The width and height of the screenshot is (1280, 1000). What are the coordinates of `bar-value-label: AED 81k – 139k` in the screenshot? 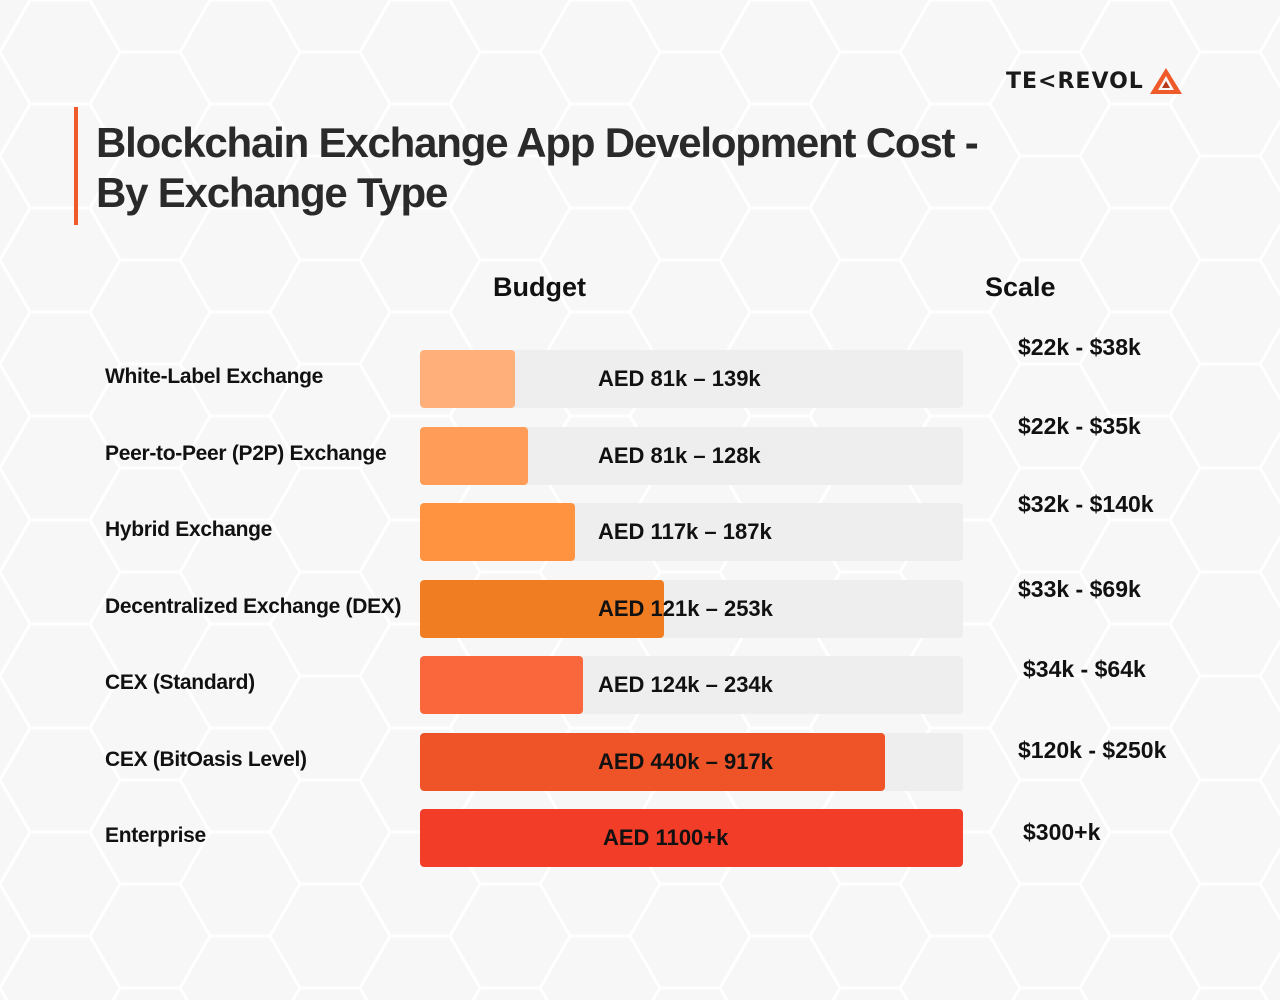 It's located at (679, 378).